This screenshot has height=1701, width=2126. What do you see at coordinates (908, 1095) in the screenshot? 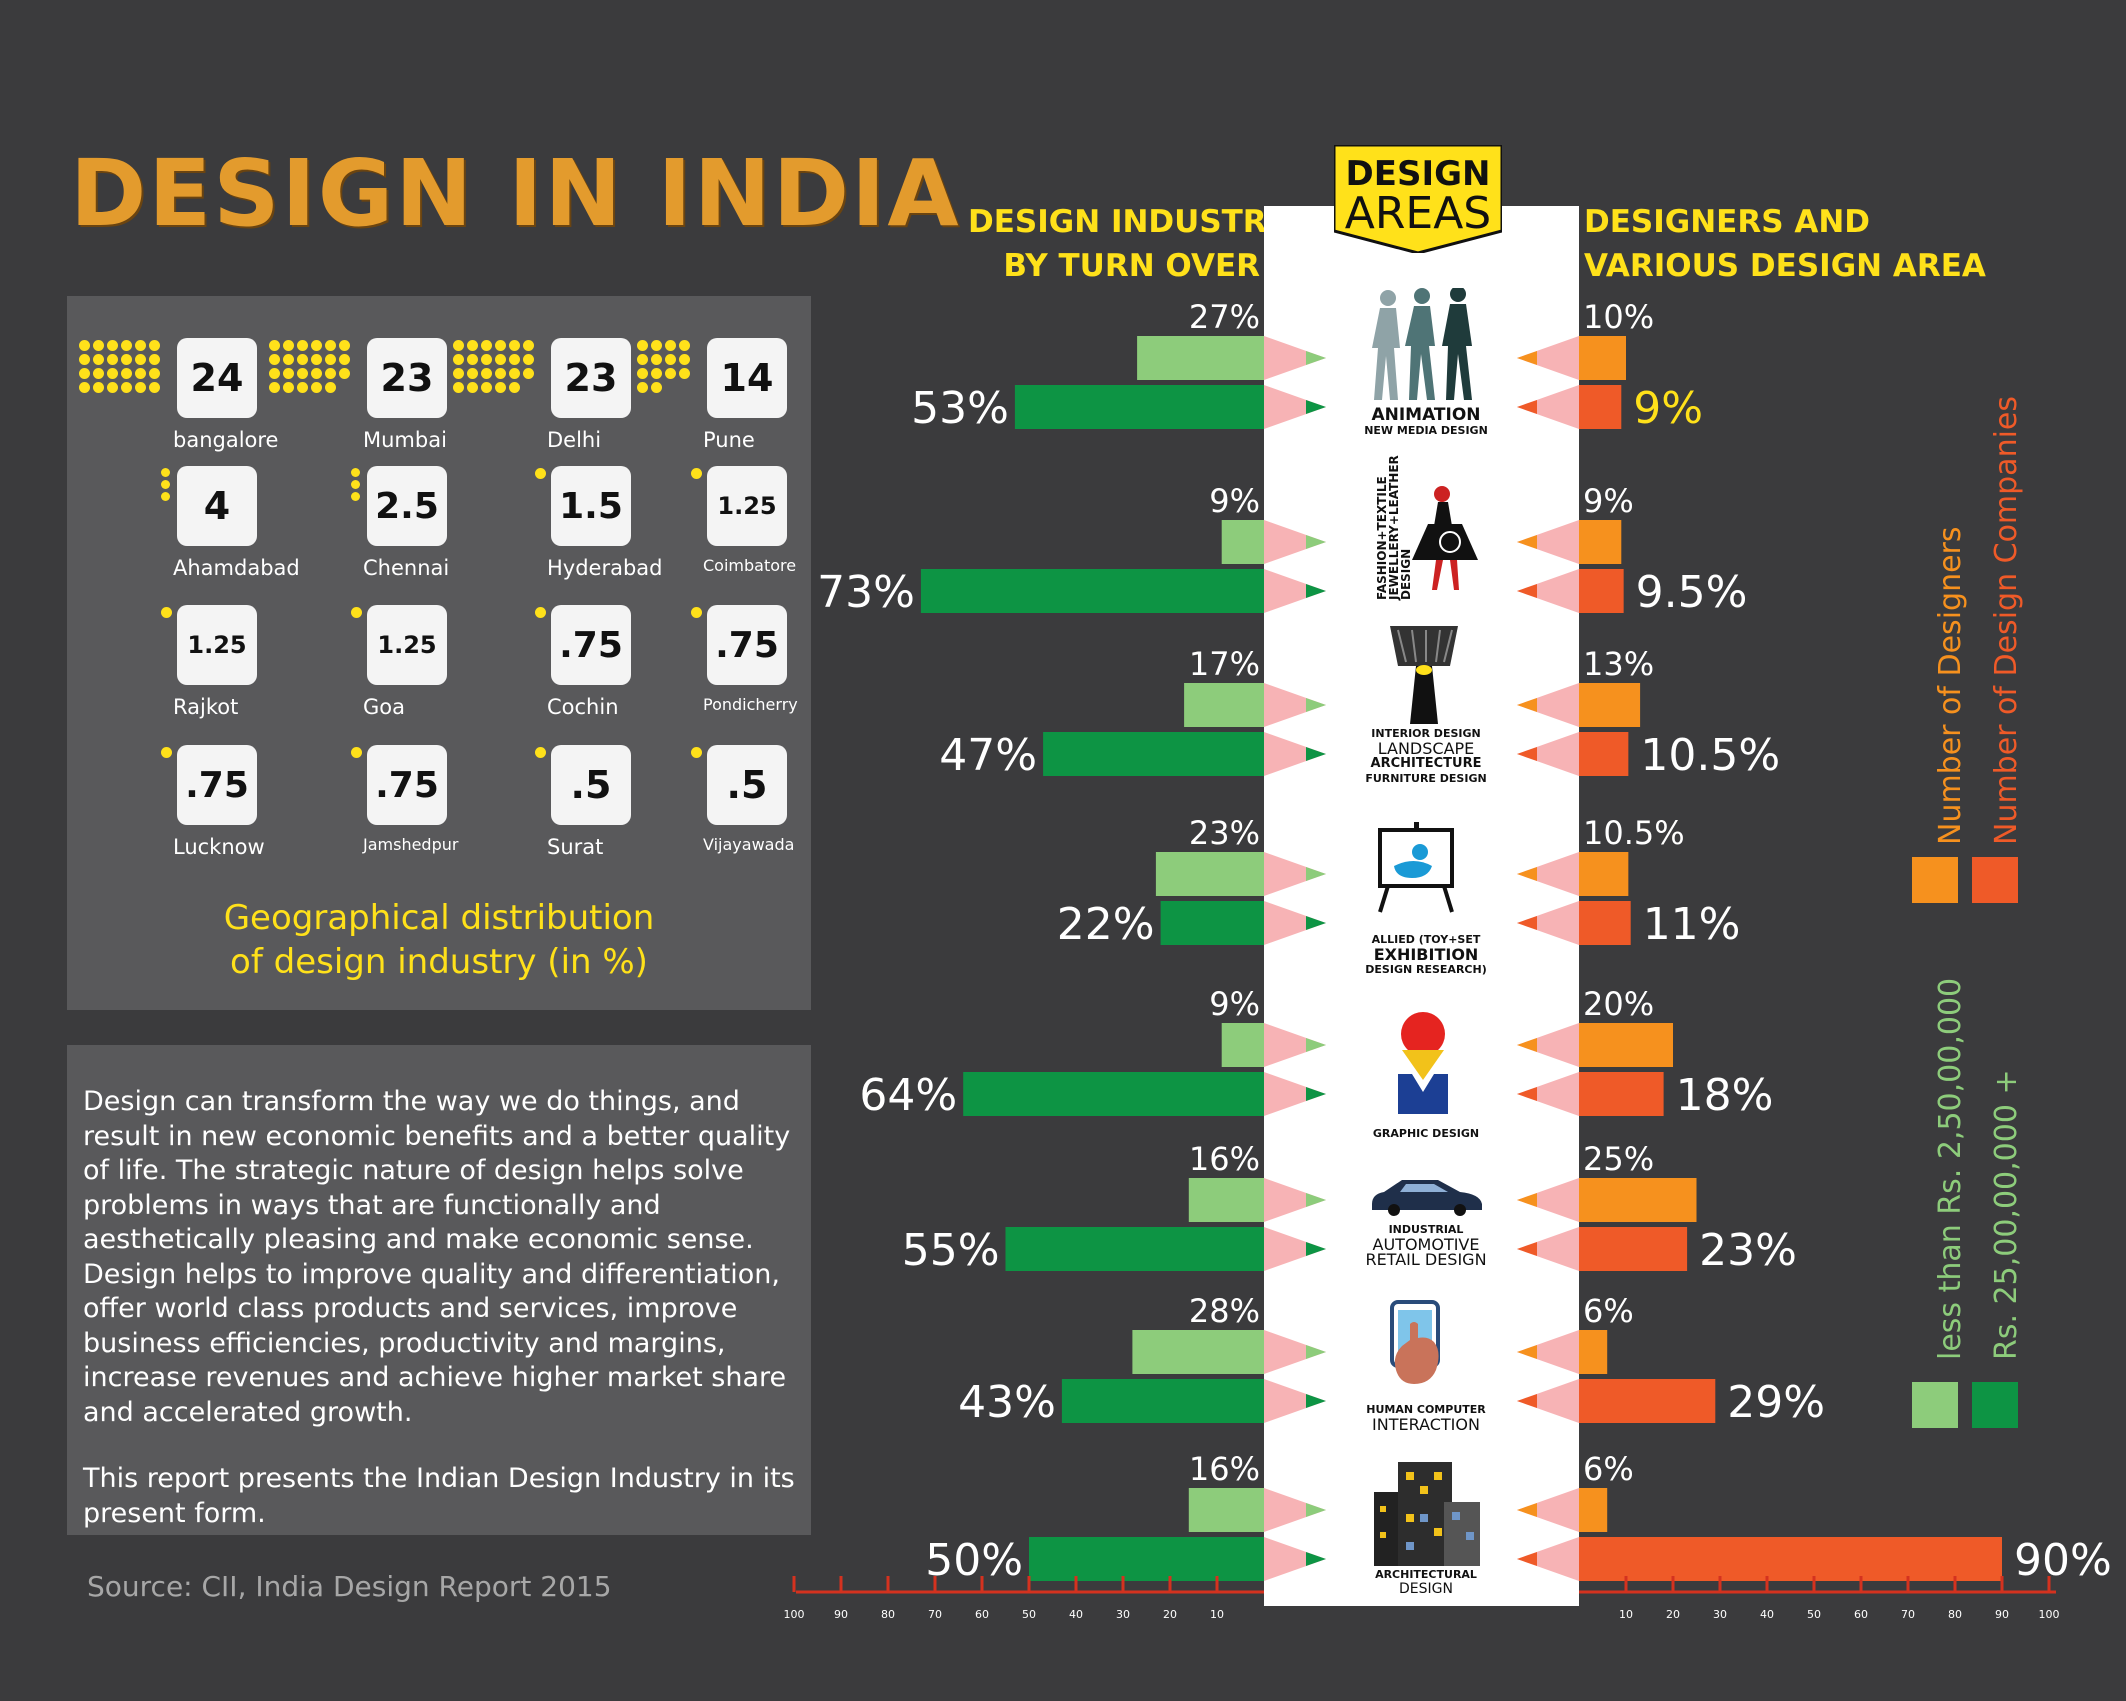
I see `data-label: 64%` at bounding box center [908, 1095].